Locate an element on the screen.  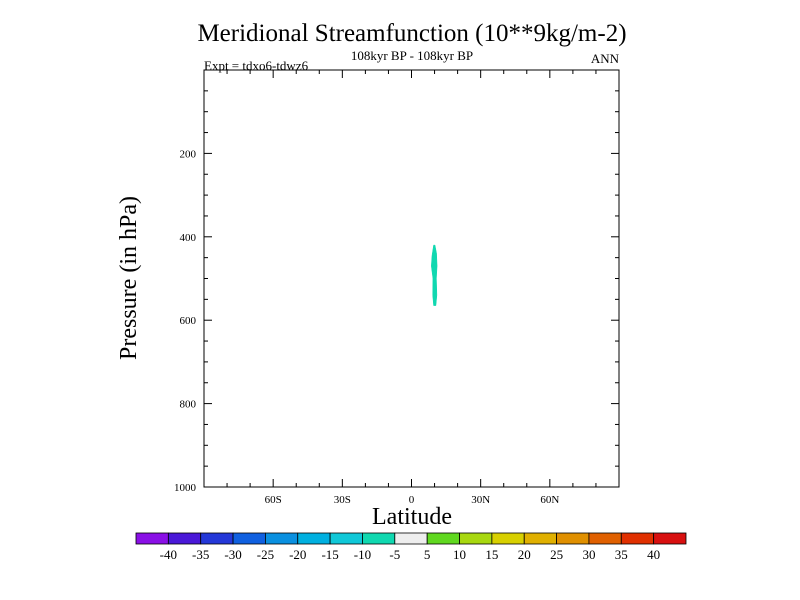
x-tick-label: 60N is located at coordinates (549, 500).